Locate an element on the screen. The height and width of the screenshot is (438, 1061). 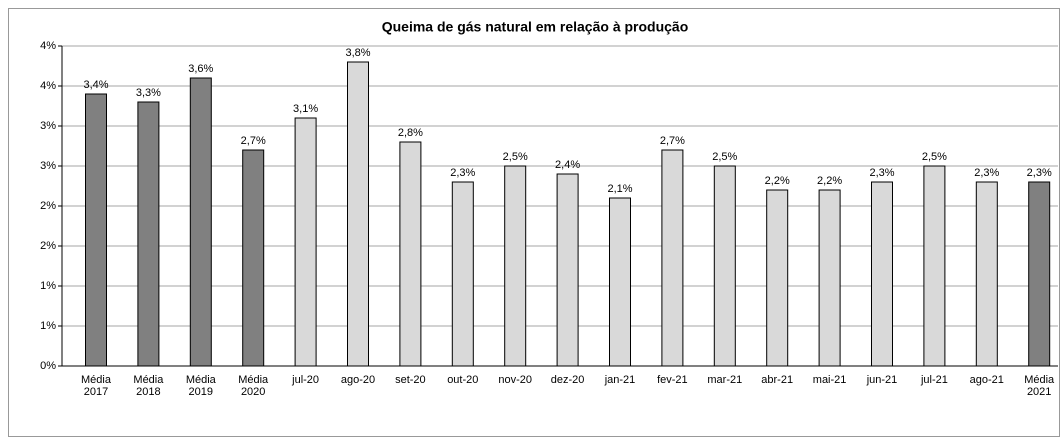
value-label: 3,6% is located at coordinates (200, 69).